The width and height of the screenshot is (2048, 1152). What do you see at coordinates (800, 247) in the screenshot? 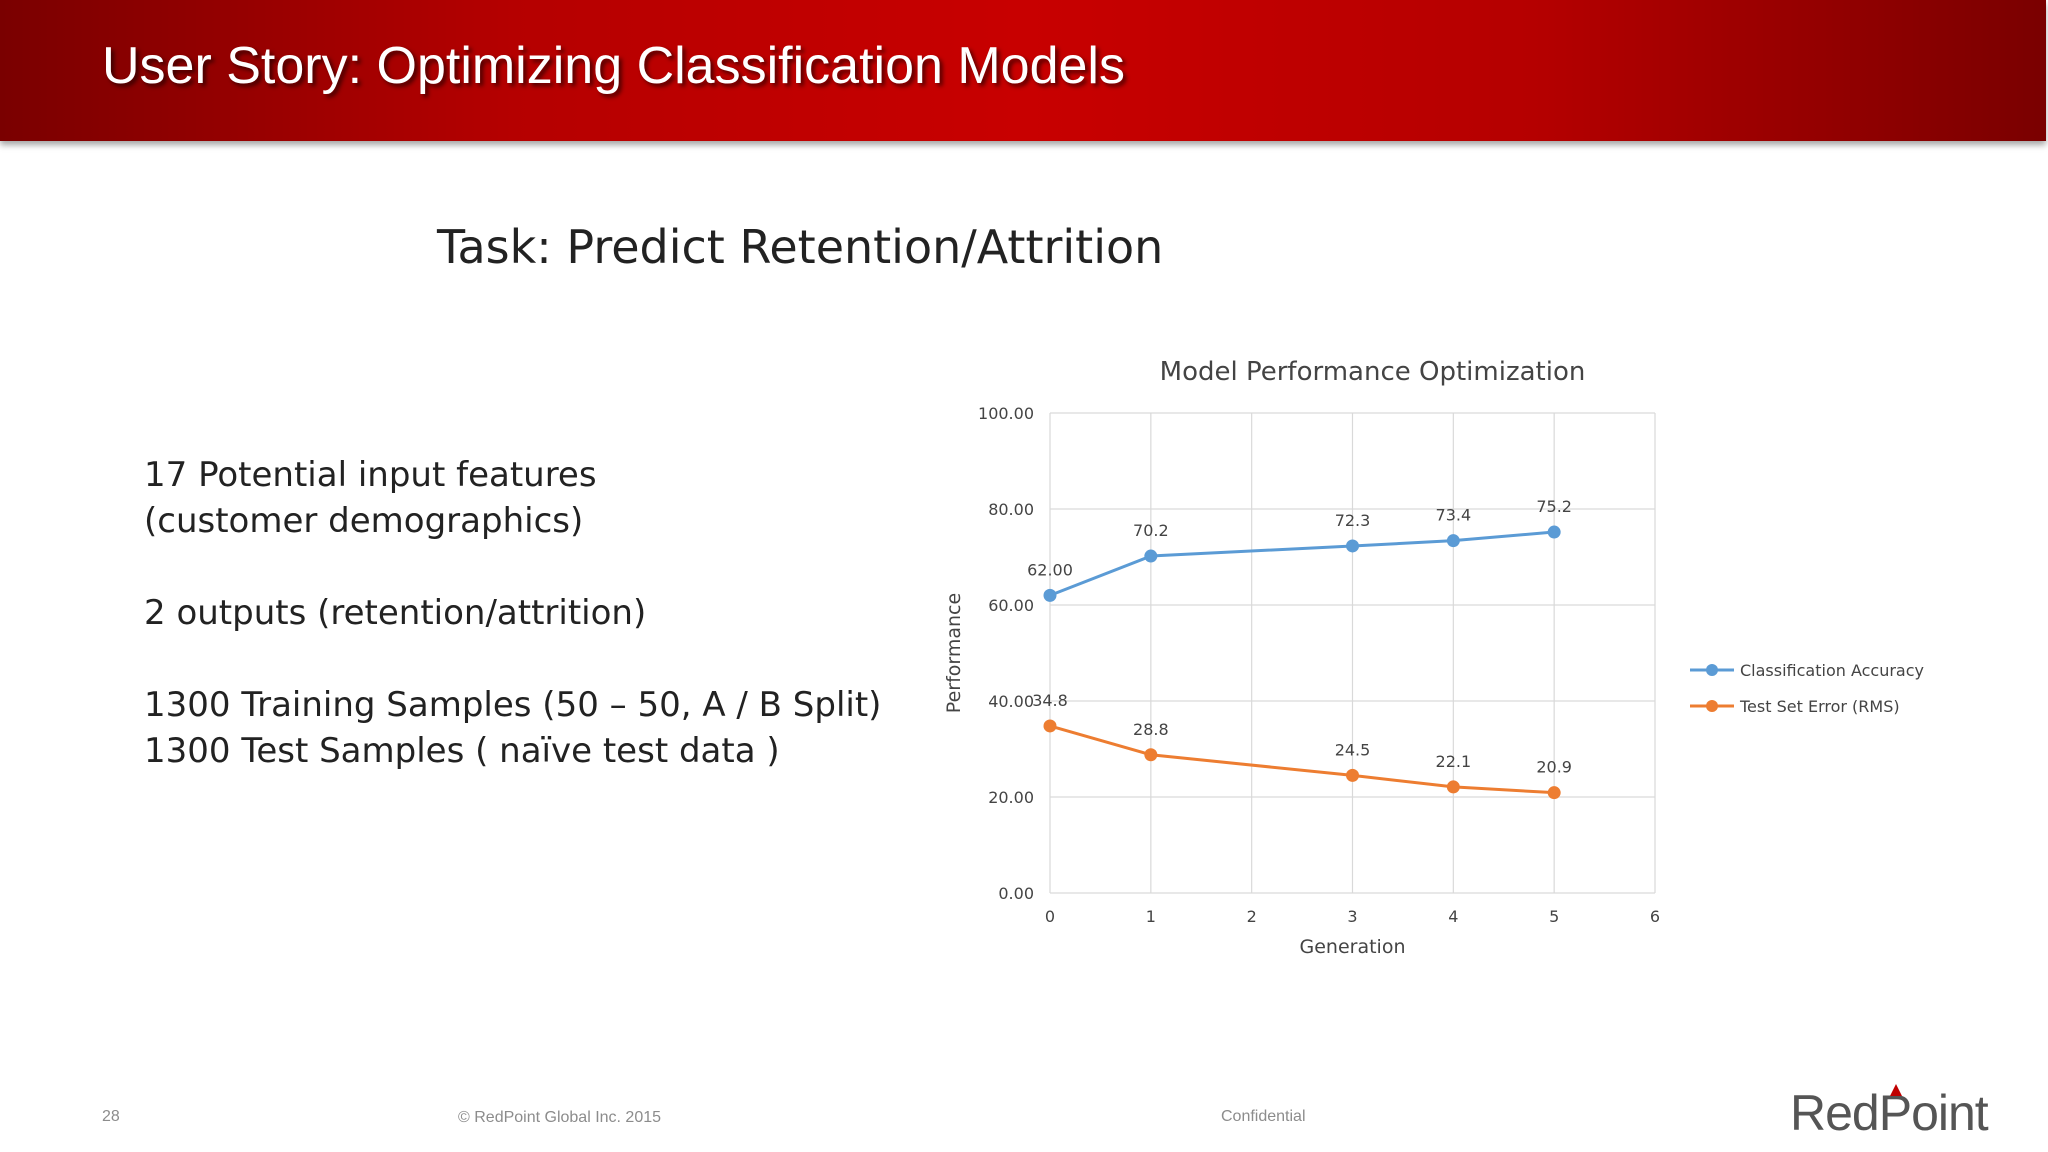
I see `task-heading: Task: Predict Retention/Attrition` at bounding box center [800, 247].